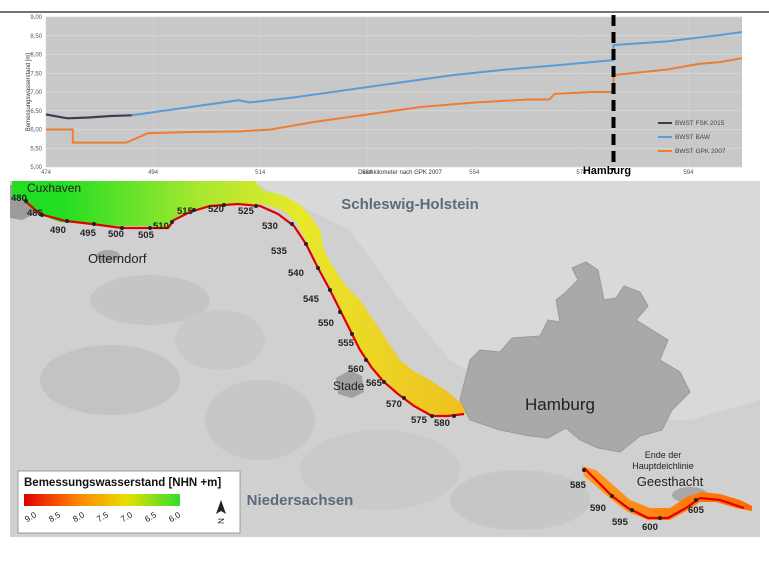  I want to click on km-label: 580, so click(442, 423).